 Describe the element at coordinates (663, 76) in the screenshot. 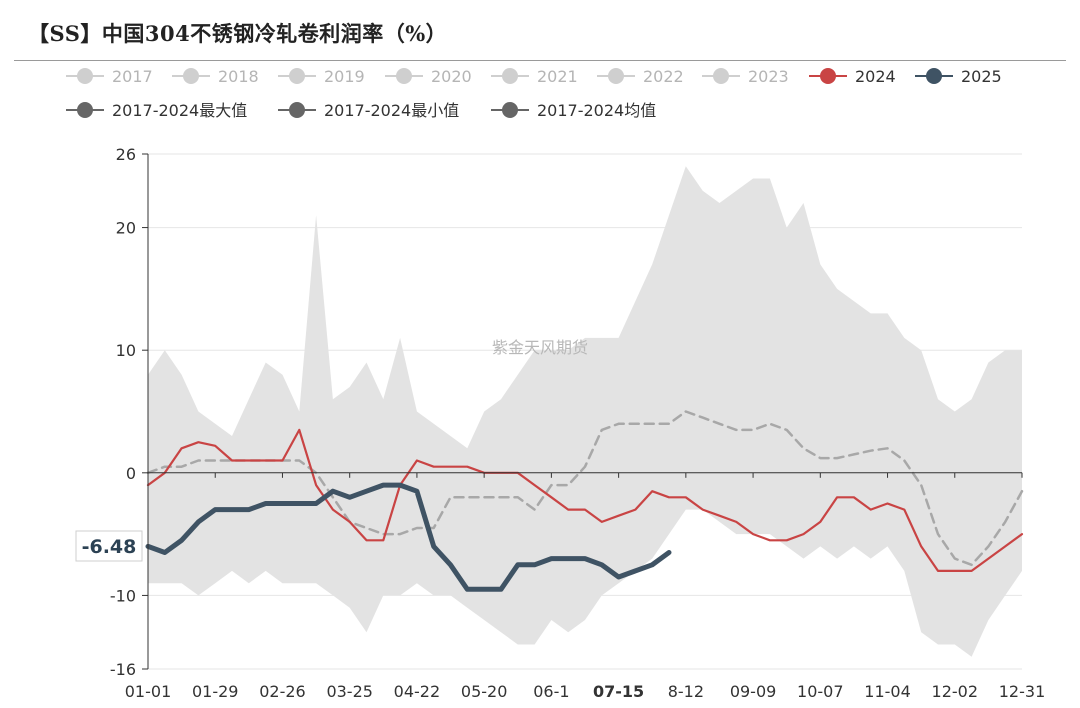

I see `legend-label: 2022` at that location.